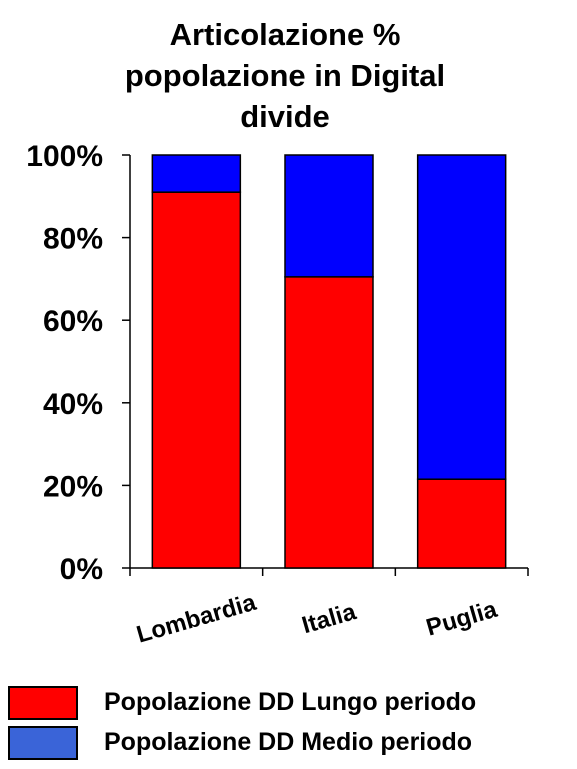 The width and height of the screenshot is (577, 769). I want to click on legend-swatch-medio, so click(43, 743).